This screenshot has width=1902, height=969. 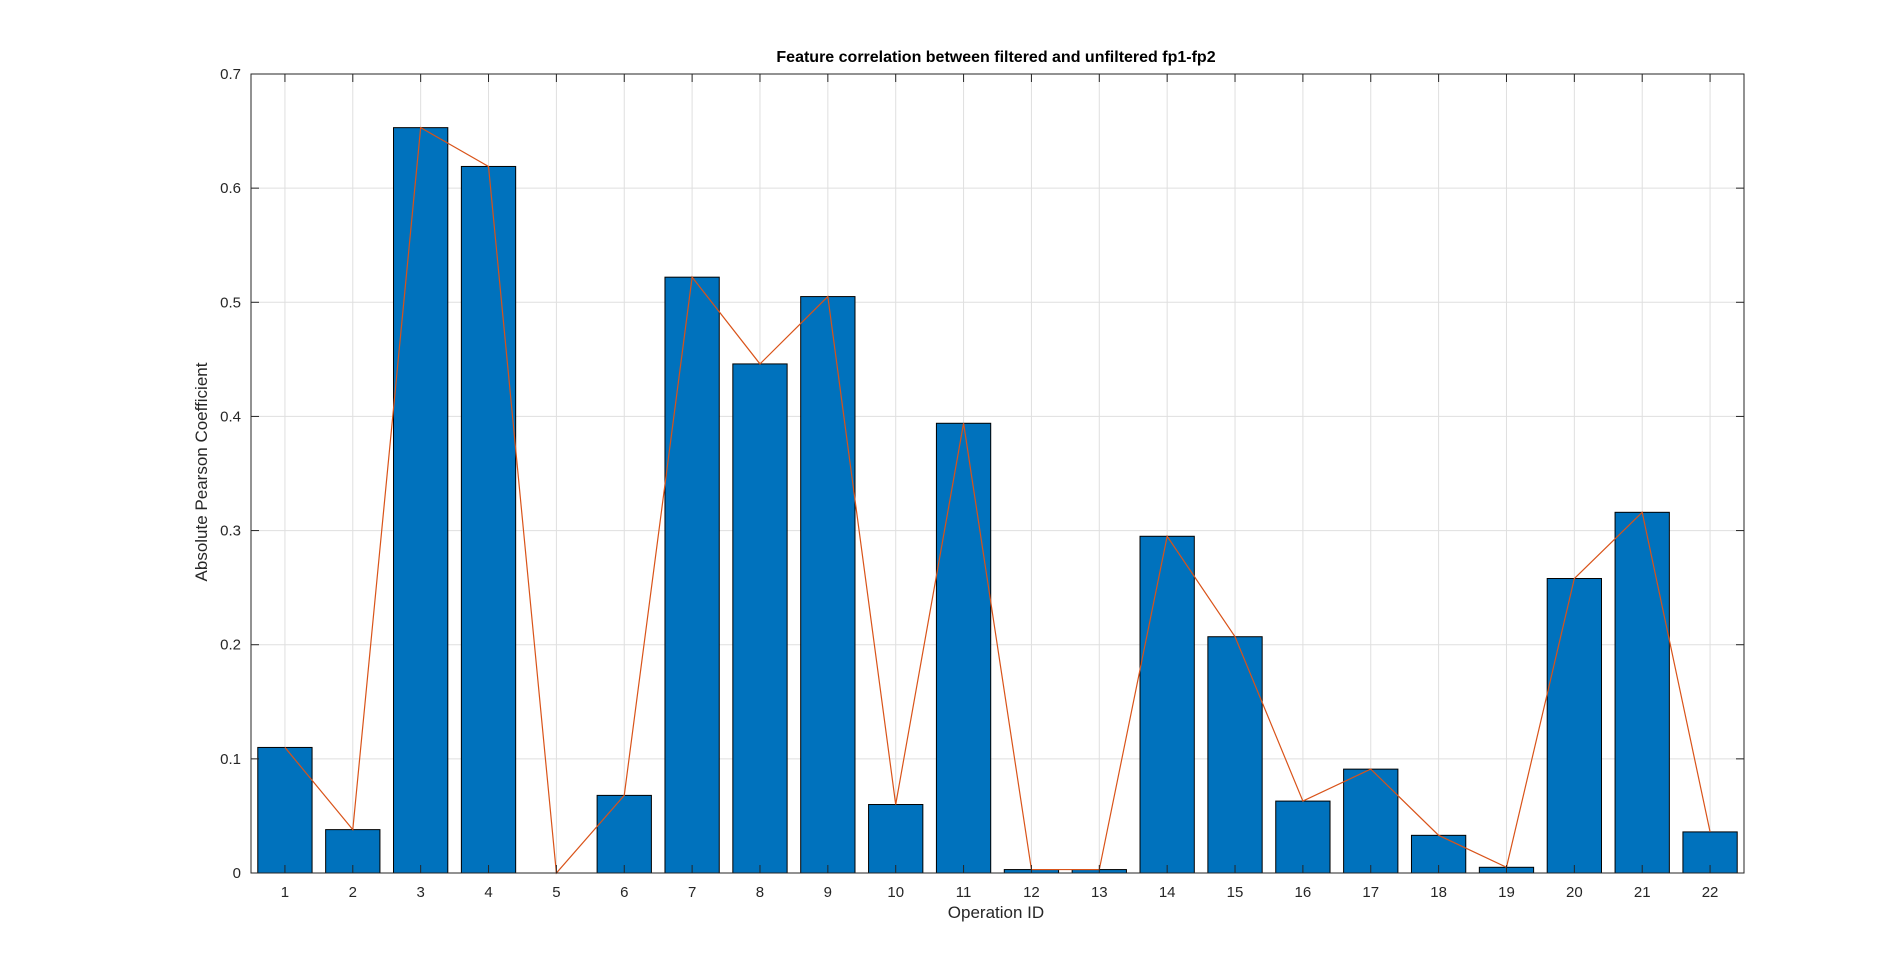 What do you see at coordinates (1438, 892) in the screenshot?
I see `x-tick-label: 18` at bounding box center [1438, 892].